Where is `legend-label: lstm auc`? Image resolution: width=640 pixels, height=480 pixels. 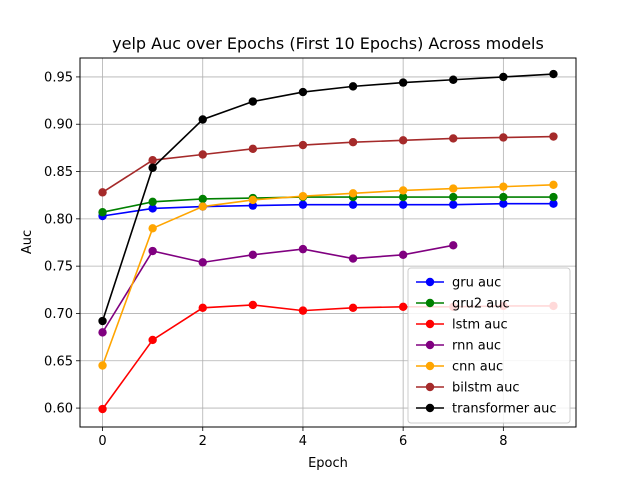
legend-label: lstm auc is located at coordinates (480, 325).